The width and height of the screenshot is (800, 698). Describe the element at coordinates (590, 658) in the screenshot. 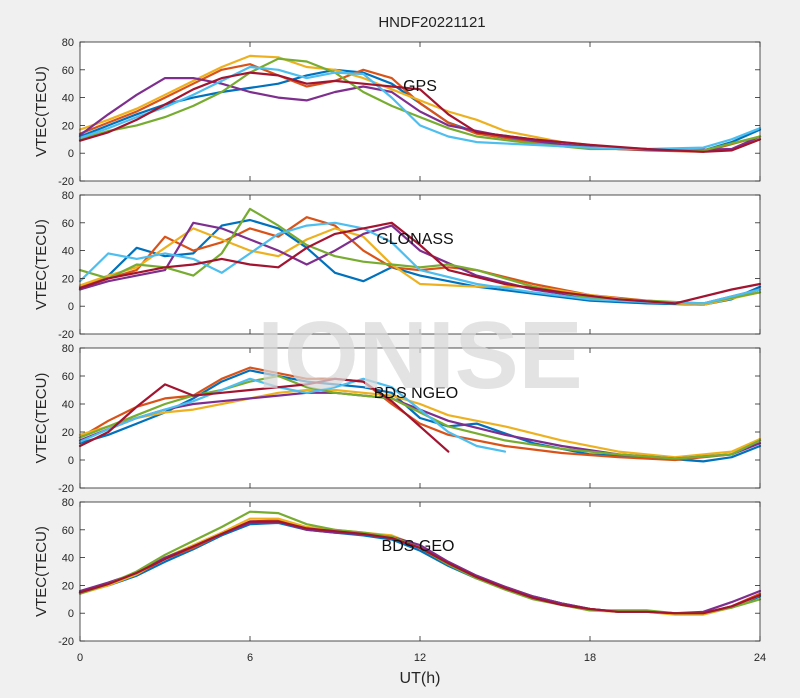

I see `x-tick-label: 18` at that location.